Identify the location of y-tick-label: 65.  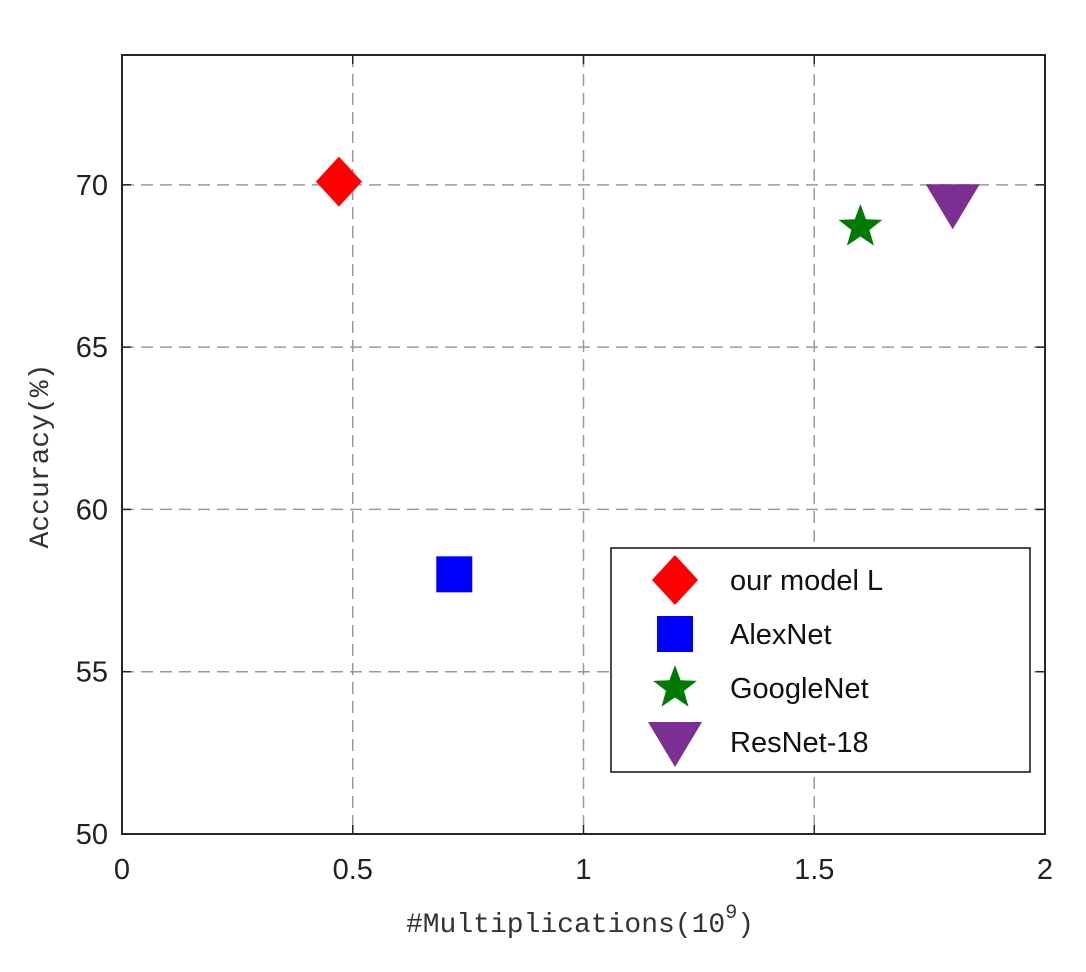
(92, 348).